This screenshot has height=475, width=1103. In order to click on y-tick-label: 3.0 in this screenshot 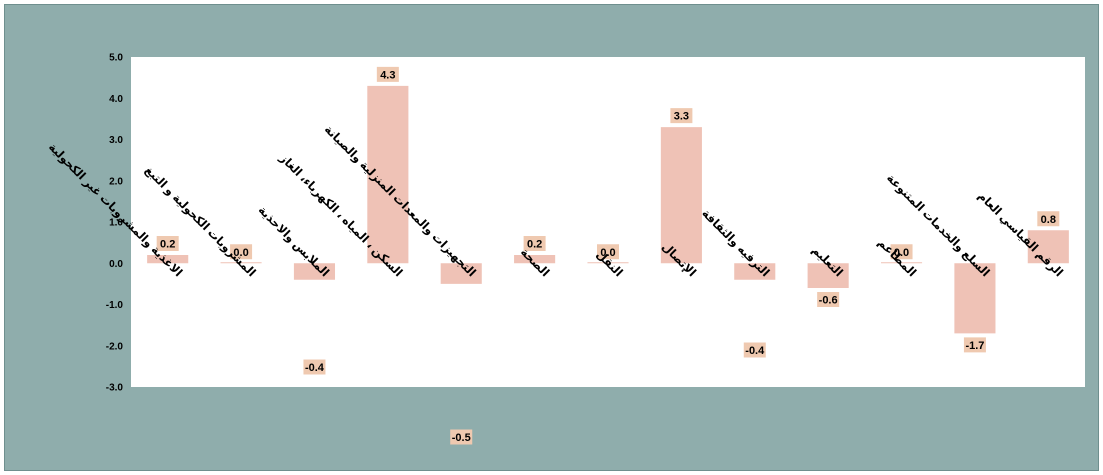, I will do `click(116, 140)`.